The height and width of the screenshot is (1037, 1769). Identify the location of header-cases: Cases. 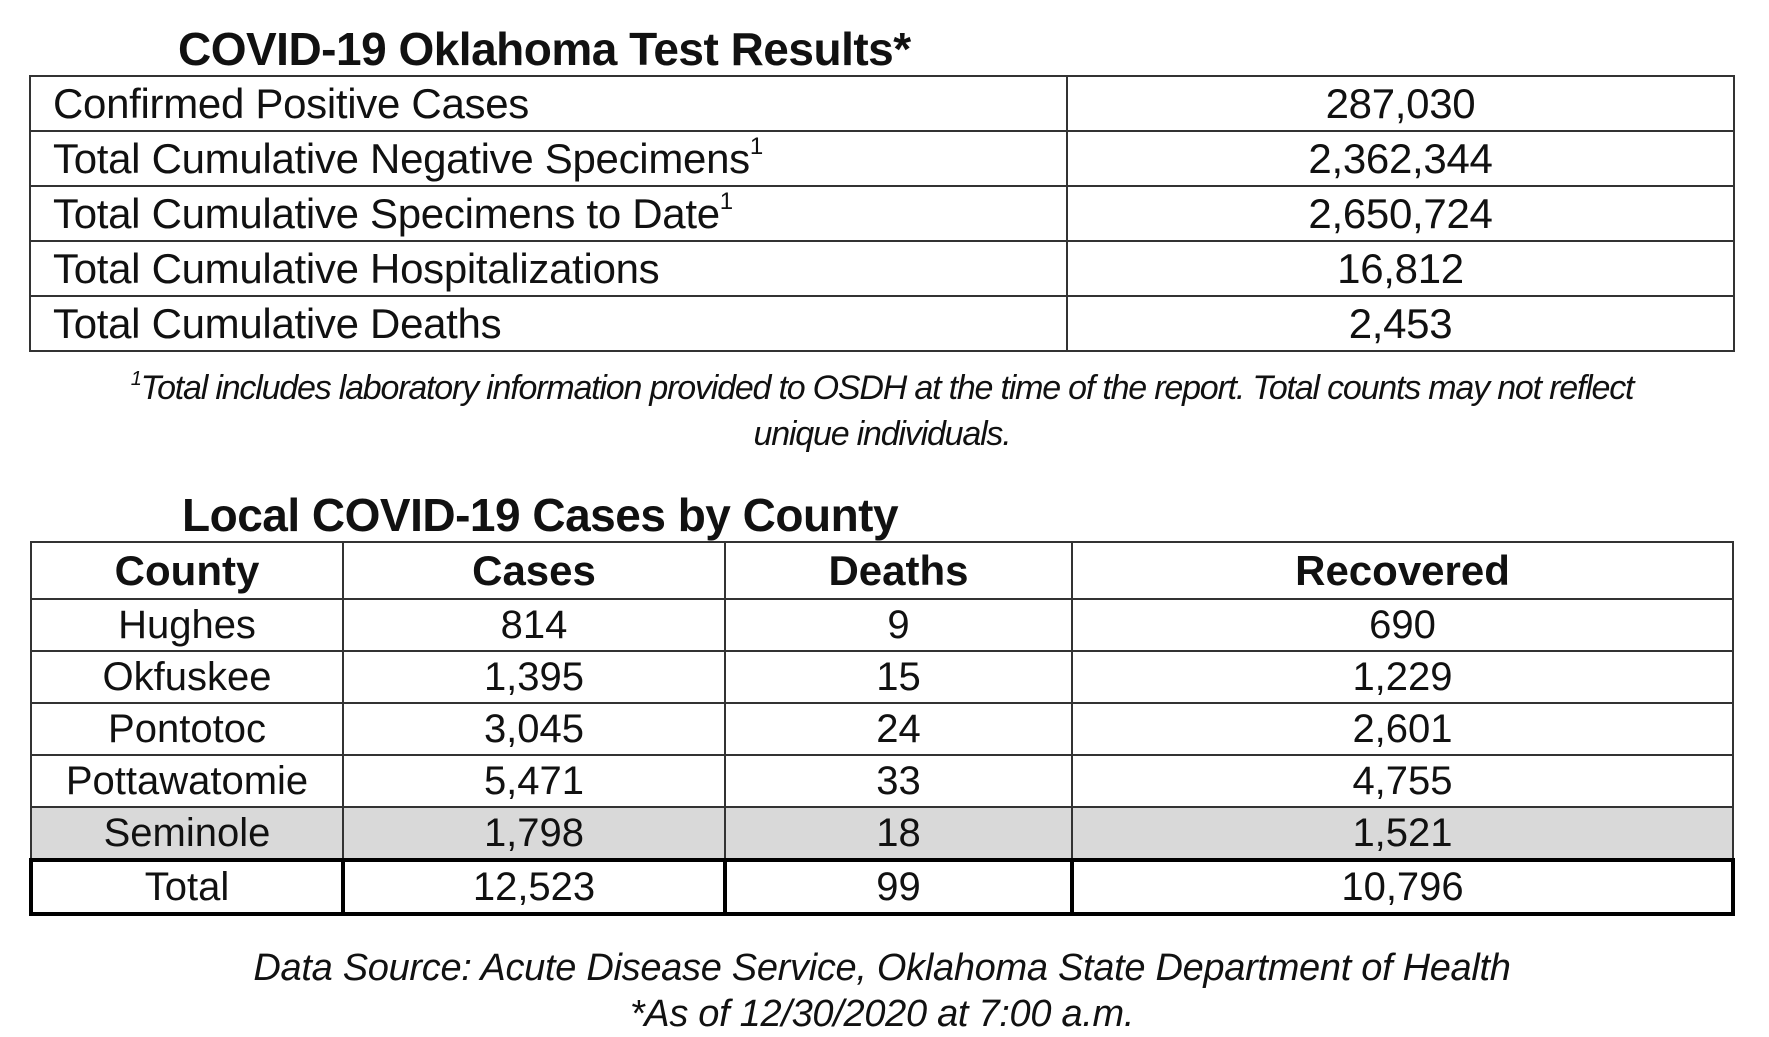
(534, 570).